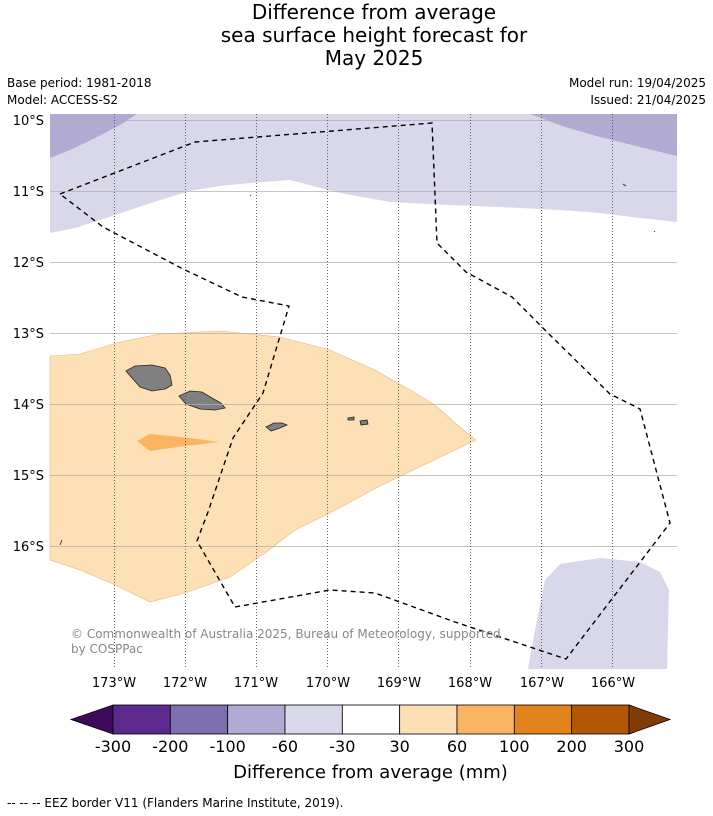  I want to click on issued-date: Issued: 21/04/2025, so click(648, 100).